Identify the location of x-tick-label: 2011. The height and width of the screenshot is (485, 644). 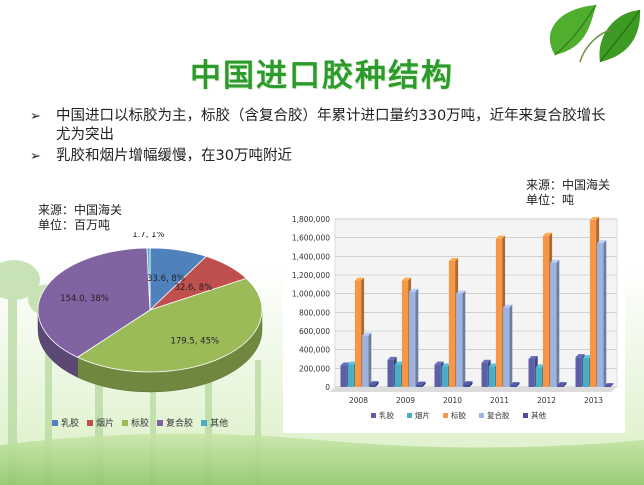
(499, 400).